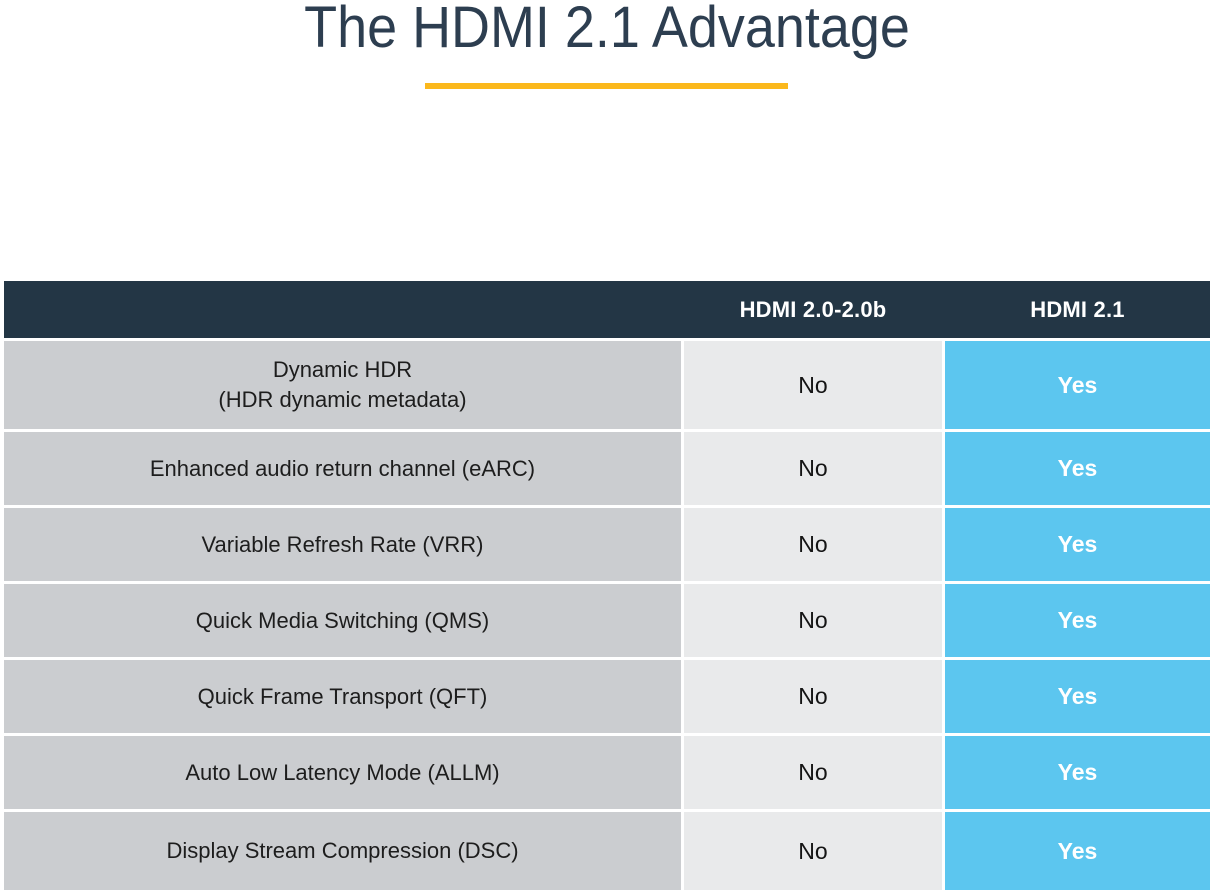  I want to click on feature-cell: Variable Refresh Rate (VRR), so click(342, 544).